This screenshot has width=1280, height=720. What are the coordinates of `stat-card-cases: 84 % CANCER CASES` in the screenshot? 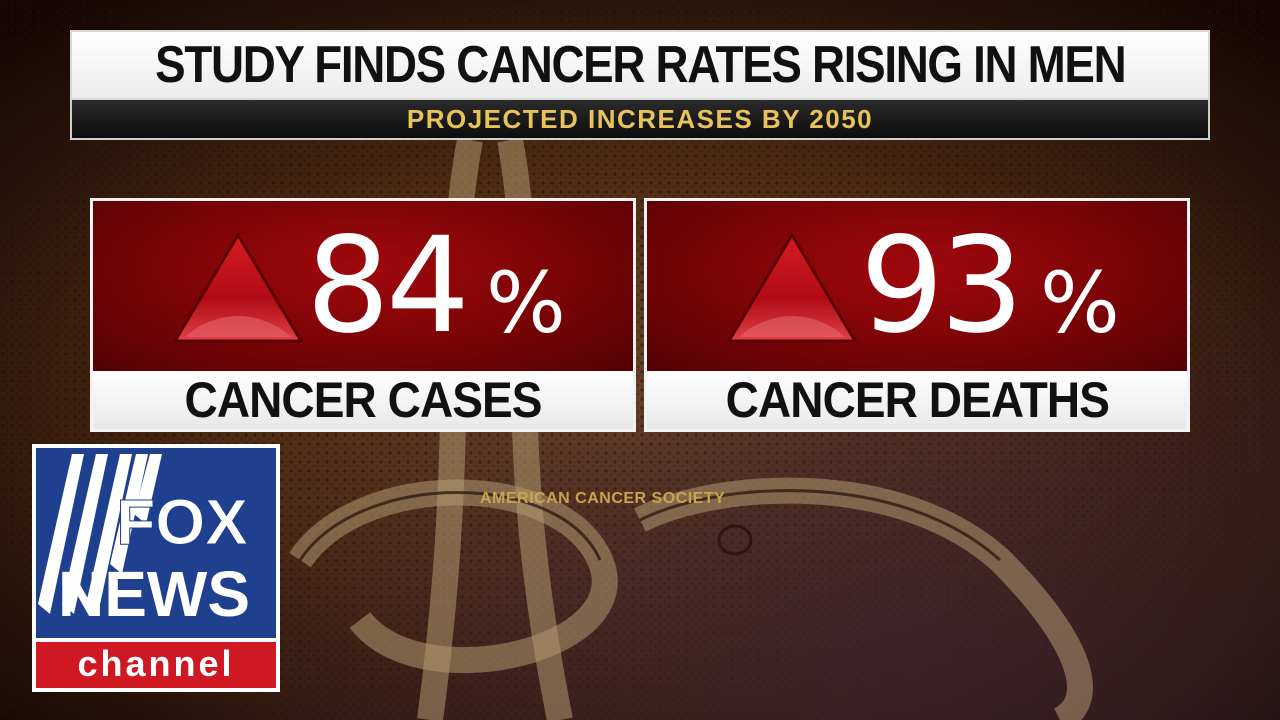 It's located at (363, 315).